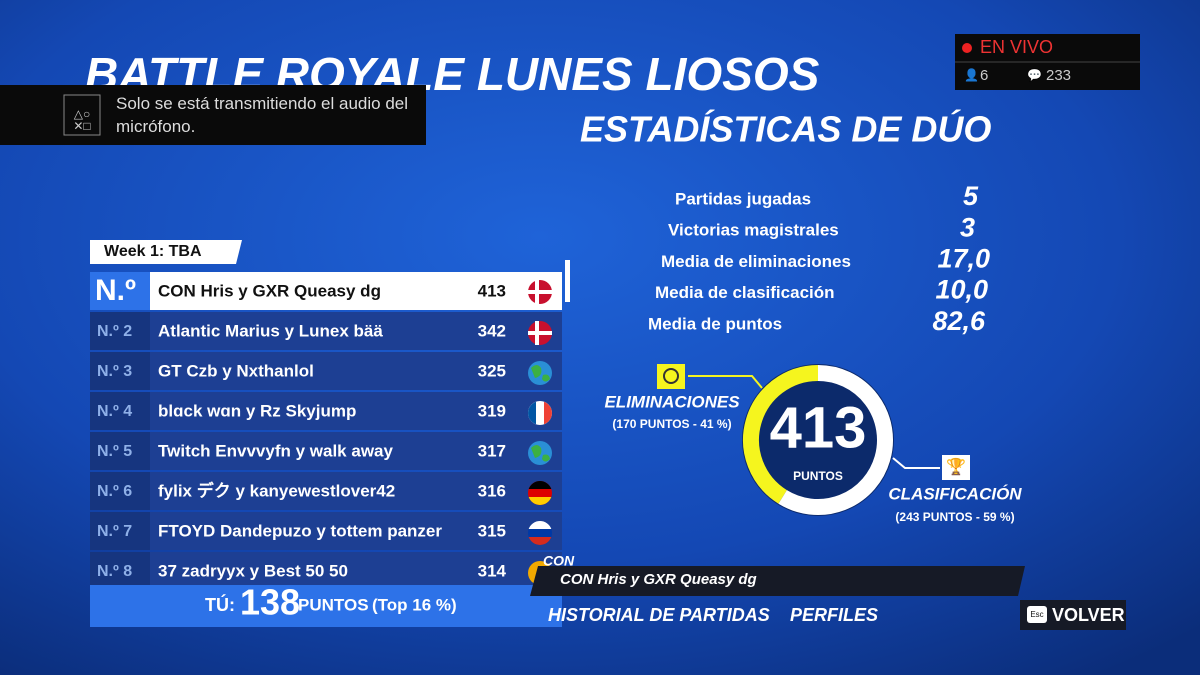 This screenshot has height=680, width=1200. I want to click on crosshair, so click(671, 376).